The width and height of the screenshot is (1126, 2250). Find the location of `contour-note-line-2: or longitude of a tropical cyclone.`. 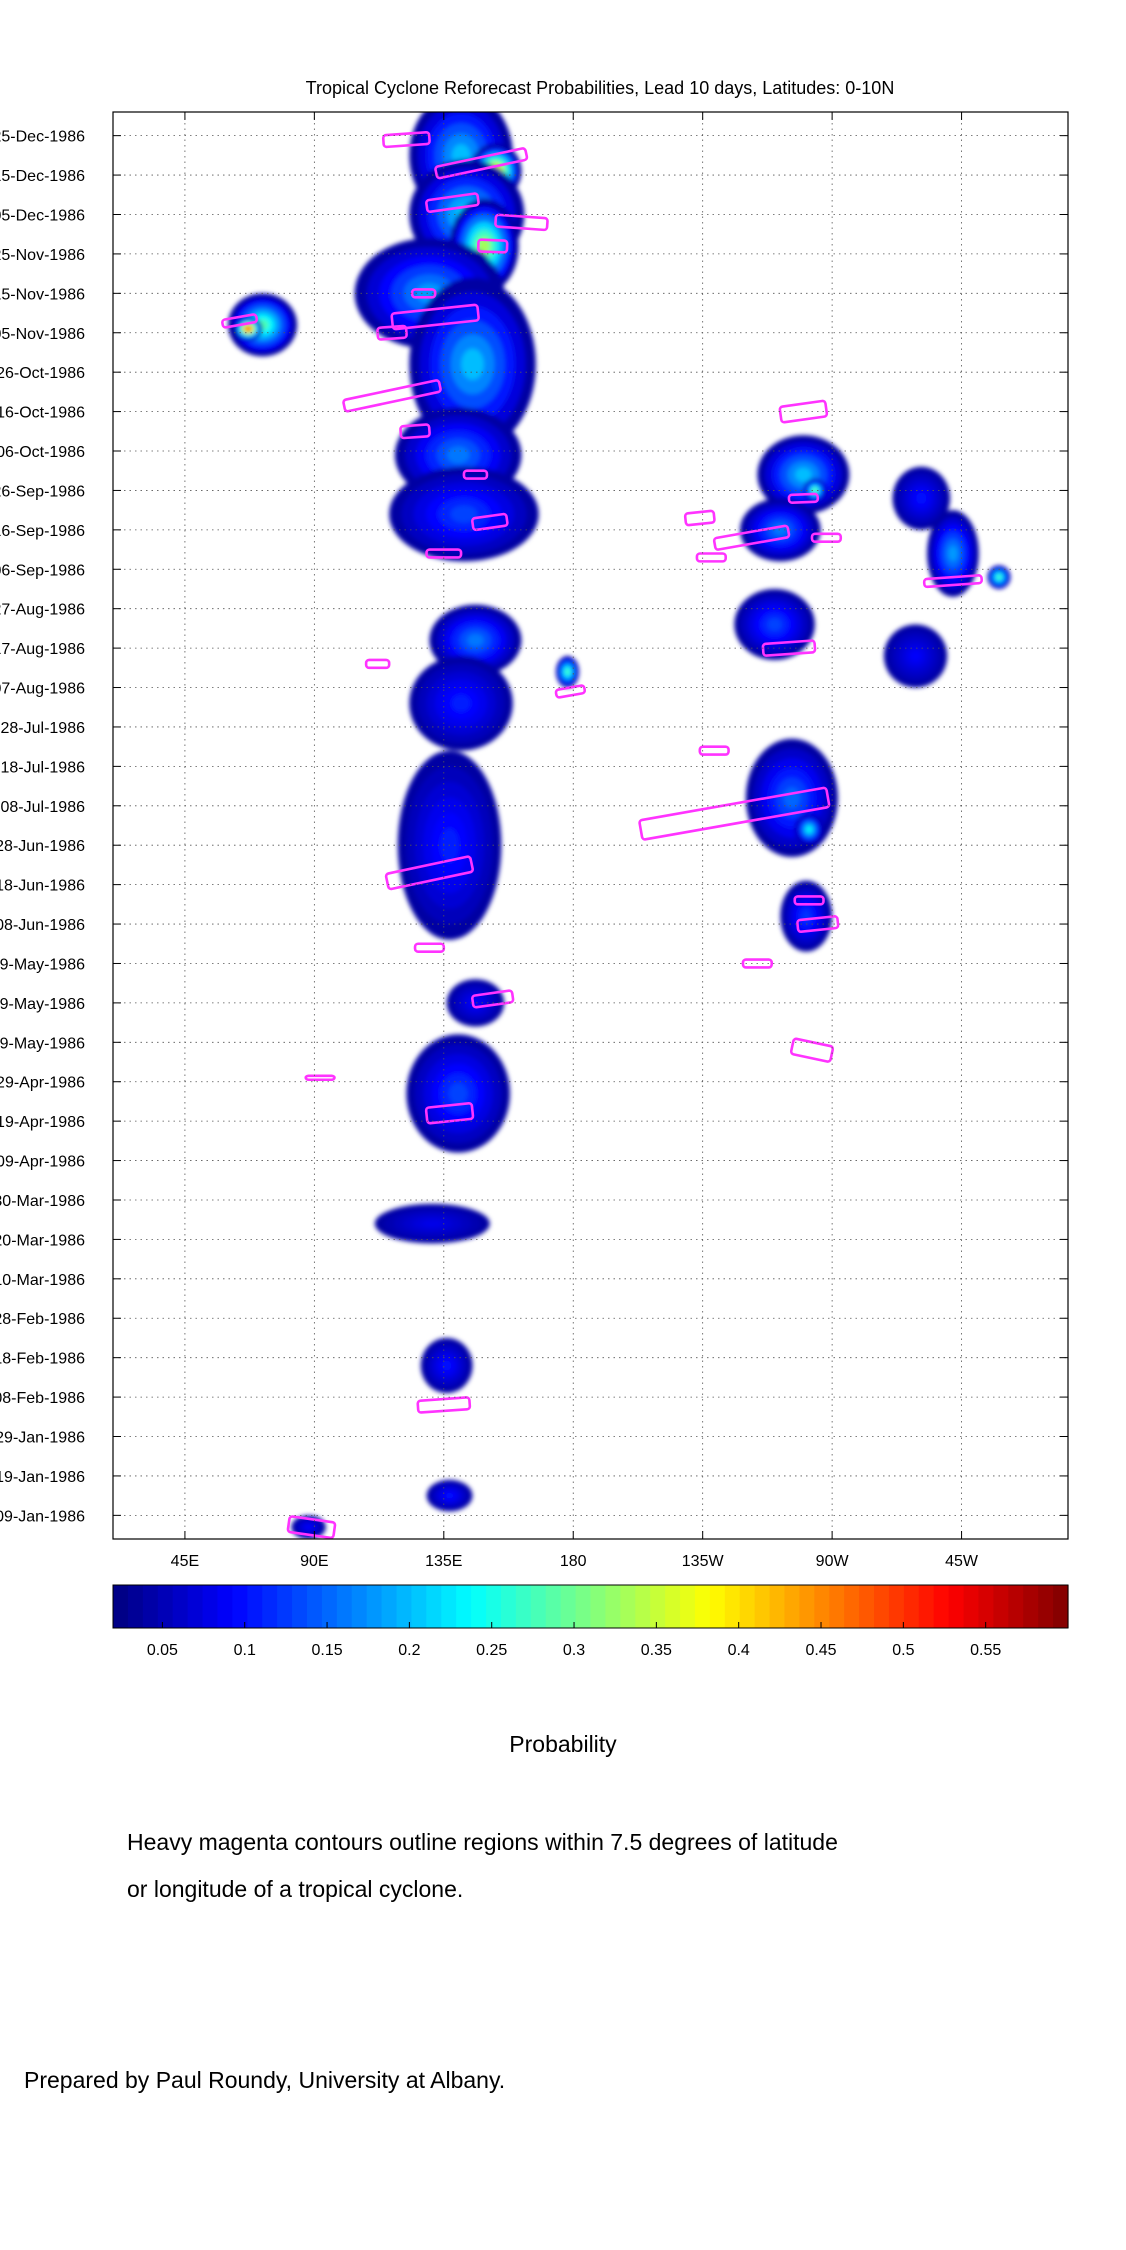

contour-note-line-2: or longitude of a tropical cyclone. is located at coordinates (295, 1889).